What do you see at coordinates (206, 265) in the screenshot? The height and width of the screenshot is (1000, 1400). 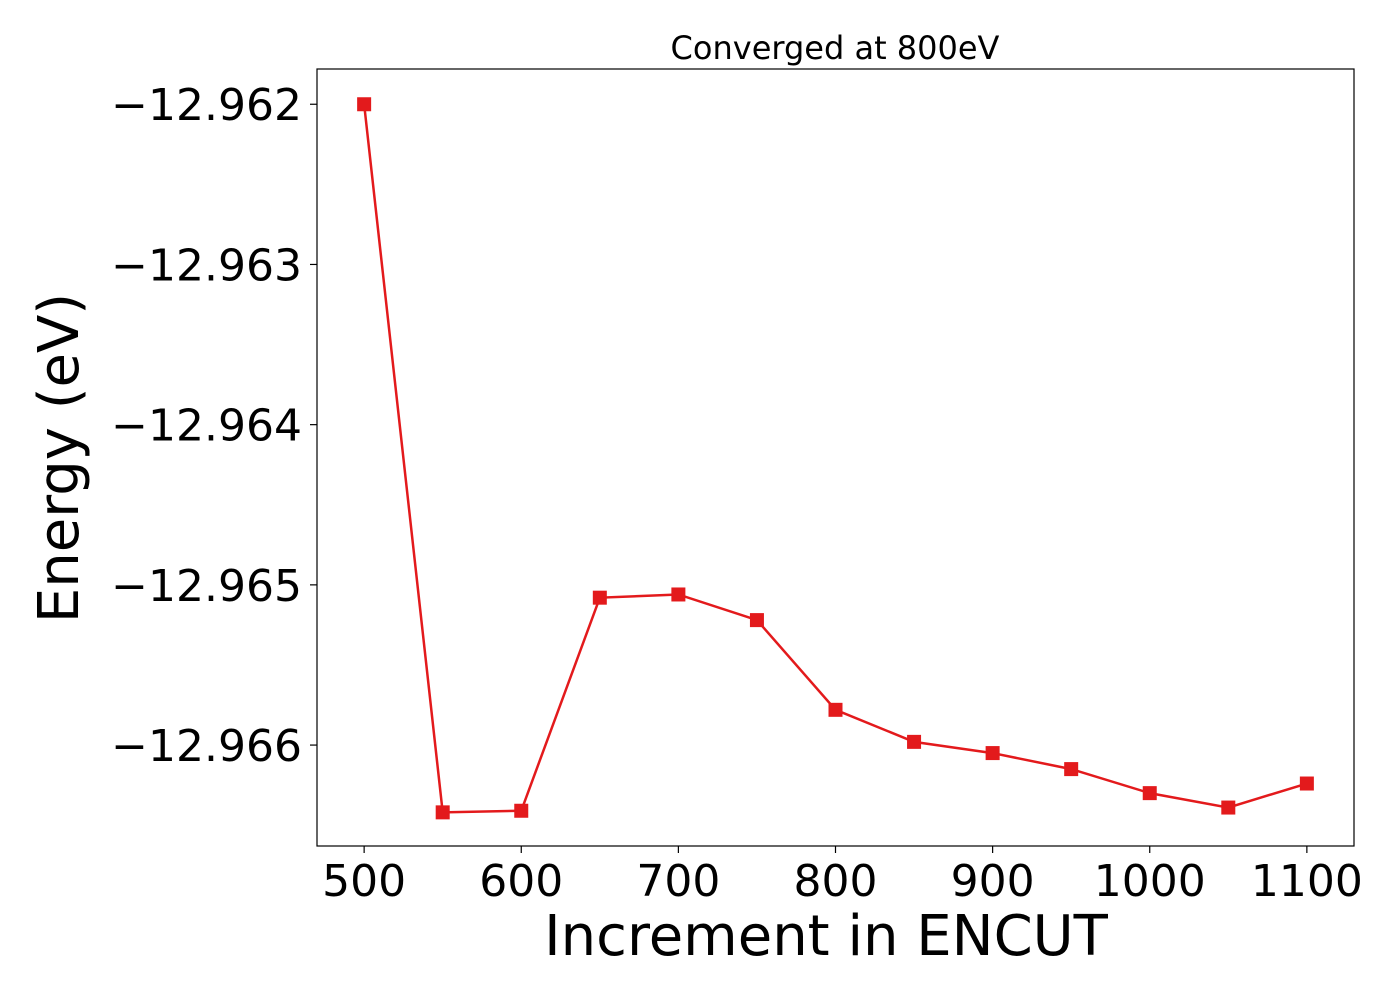 I see `y-tick-label: −12.963` at bounding box center [206, 265].